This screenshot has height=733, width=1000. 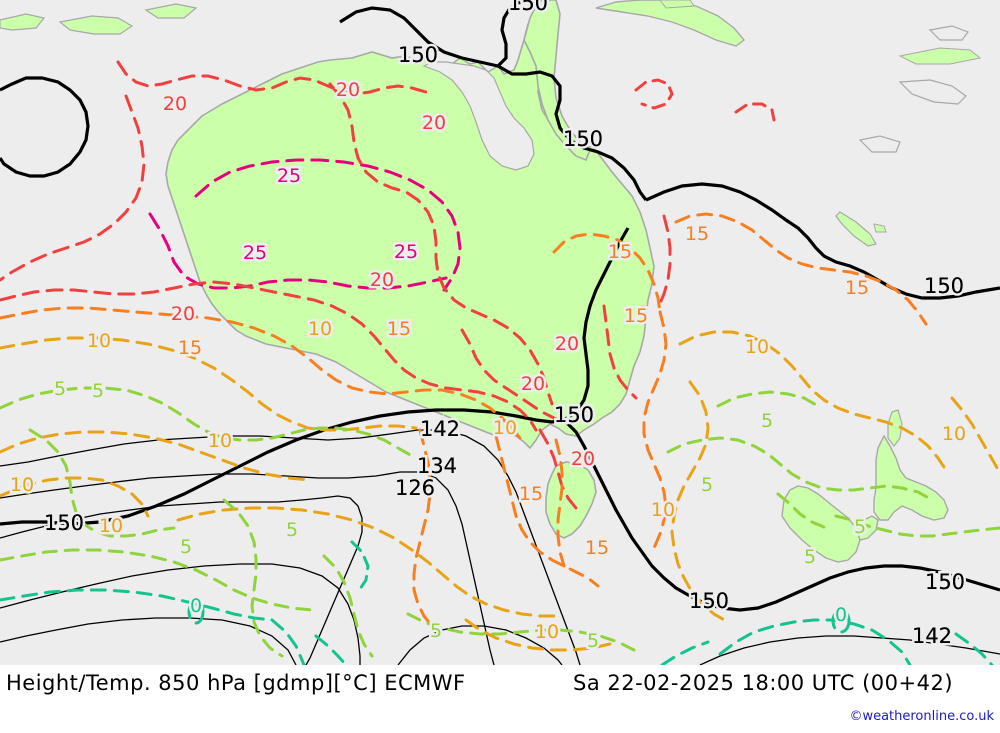 What do you see at coordinates (763, 683) in the screenshot?
I see `valid-datetime: Sa 22-02-2025 18:00 UTC (00+42)` at bounding box center [763, 683].